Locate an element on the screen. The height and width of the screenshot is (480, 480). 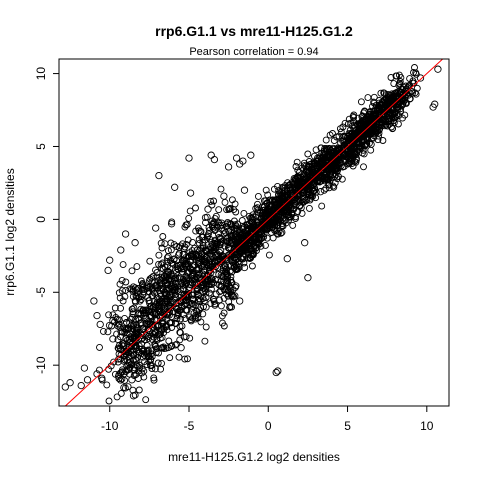
x-tick-label: -10 is located at coordinates (110, 426).